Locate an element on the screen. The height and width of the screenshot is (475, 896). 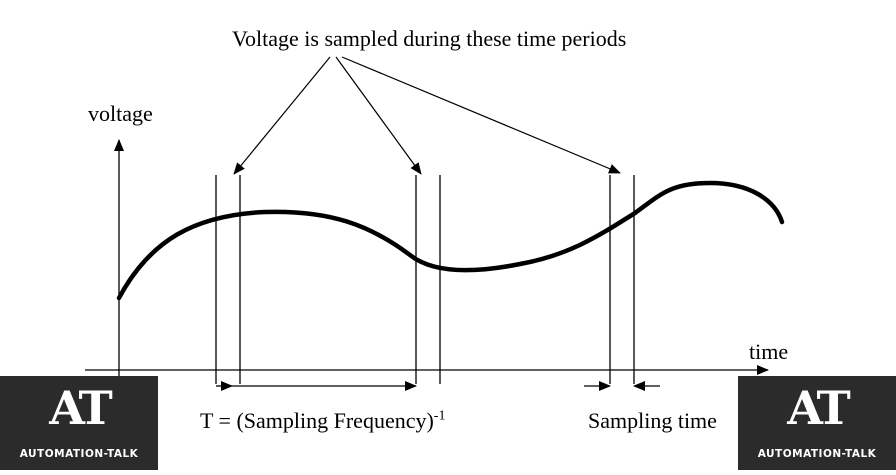
y-axis-label: voltage is located at coordinates (120, 113).